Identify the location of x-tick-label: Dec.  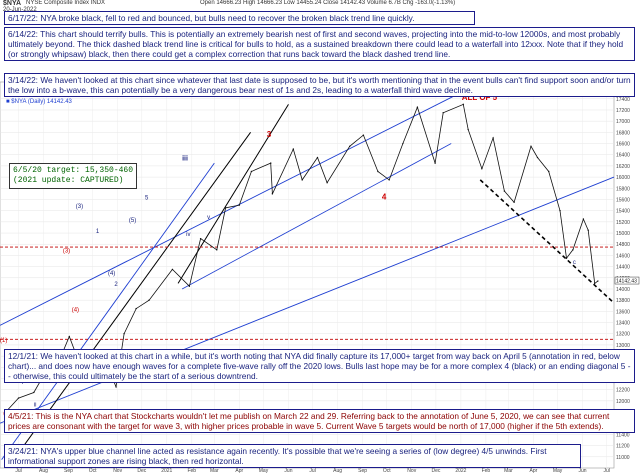
(435, 470).